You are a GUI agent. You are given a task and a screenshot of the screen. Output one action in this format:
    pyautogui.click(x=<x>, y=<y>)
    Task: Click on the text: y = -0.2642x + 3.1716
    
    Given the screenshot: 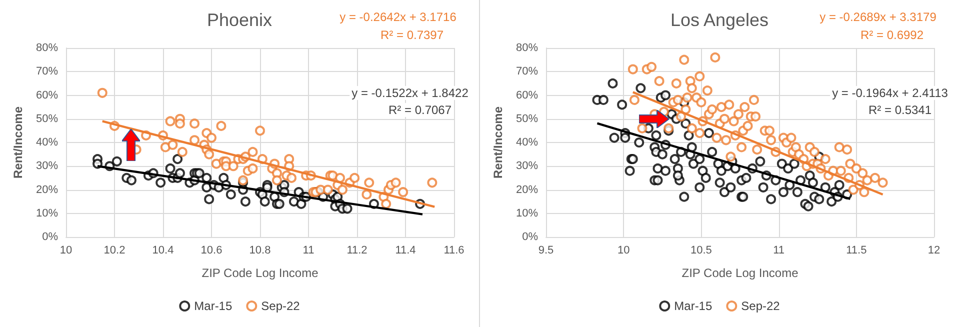 What is the action you would take?
    pyautogui.click(x=398, y=17)
    